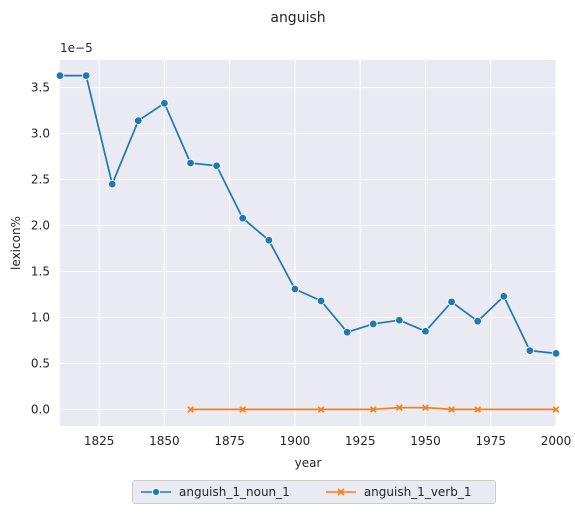 The image size is (575, 515). I want to click on x-axis-label: year, so click(308, 463).